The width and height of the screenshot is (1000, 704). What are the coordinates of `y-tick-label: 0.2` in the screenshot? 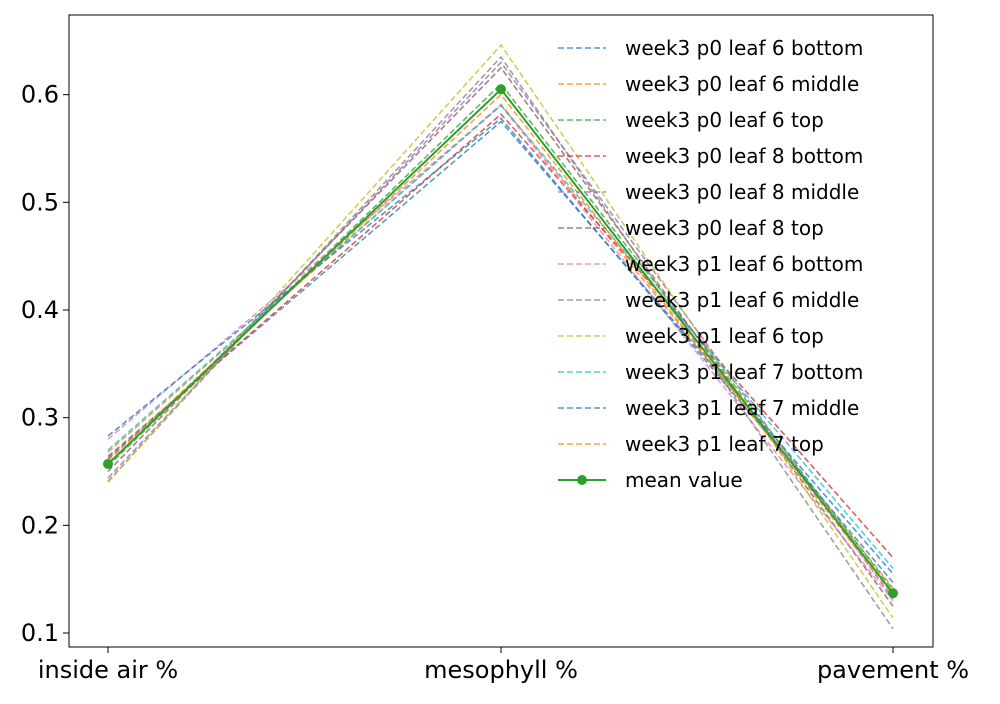 It's located at (40, 525).